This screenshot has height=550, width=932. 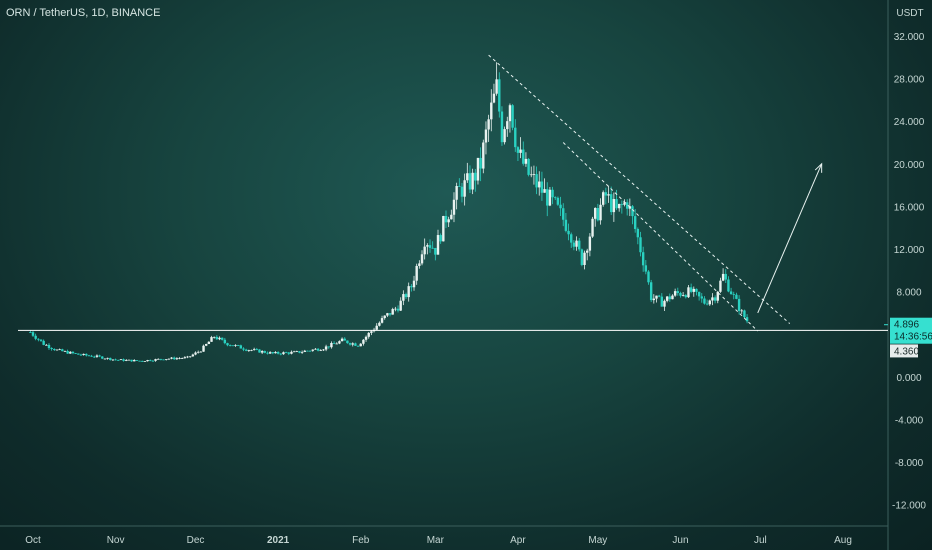 I want to click on x-tick-label: May, so click(x=597, y=540).